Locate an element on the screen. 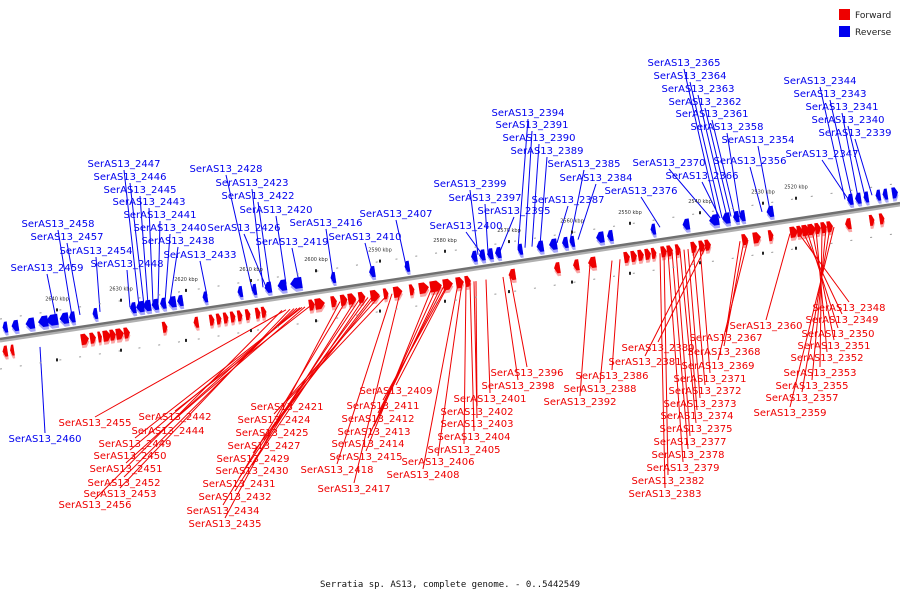  gene-seras13-2406-label: SerAS13_2406 is located at coordinates (438, 462).